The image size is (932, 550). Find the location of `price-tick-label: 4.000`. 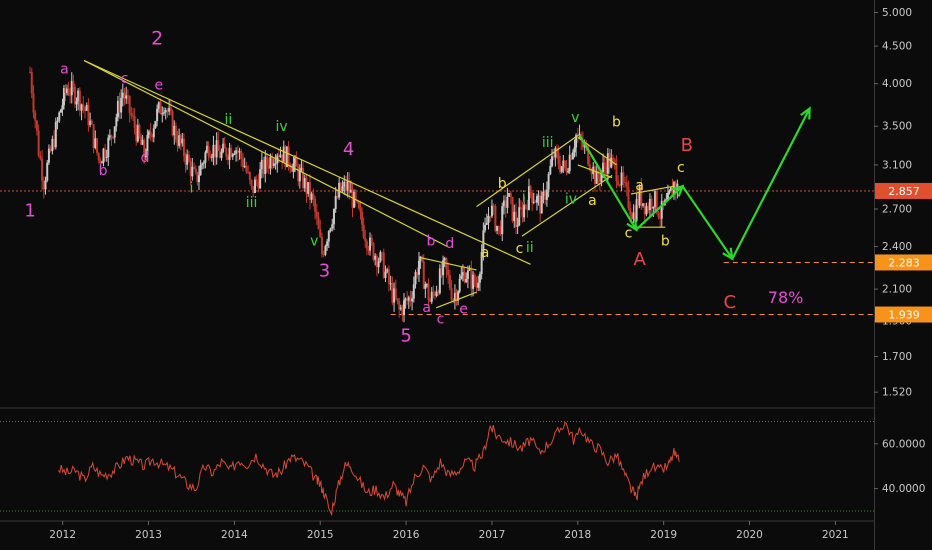

price-tick-label: 4.000 is located at coordinates (897, 84).